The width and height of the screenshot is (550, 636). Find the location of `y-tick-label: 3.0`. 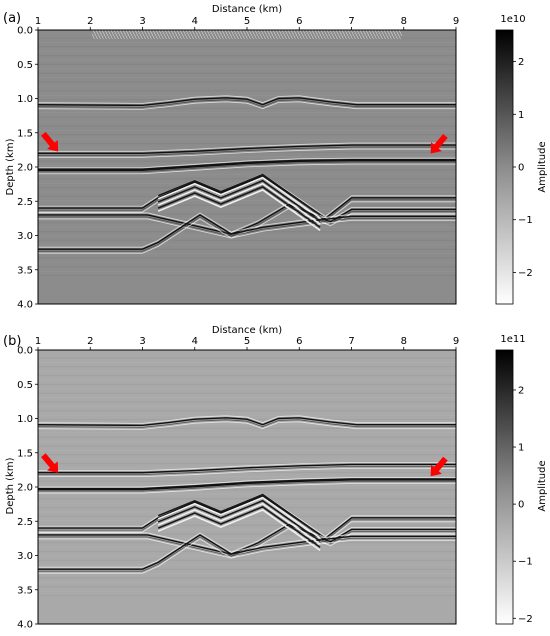

y-tick-label: 3.0 is located at coordinates (25, 556).